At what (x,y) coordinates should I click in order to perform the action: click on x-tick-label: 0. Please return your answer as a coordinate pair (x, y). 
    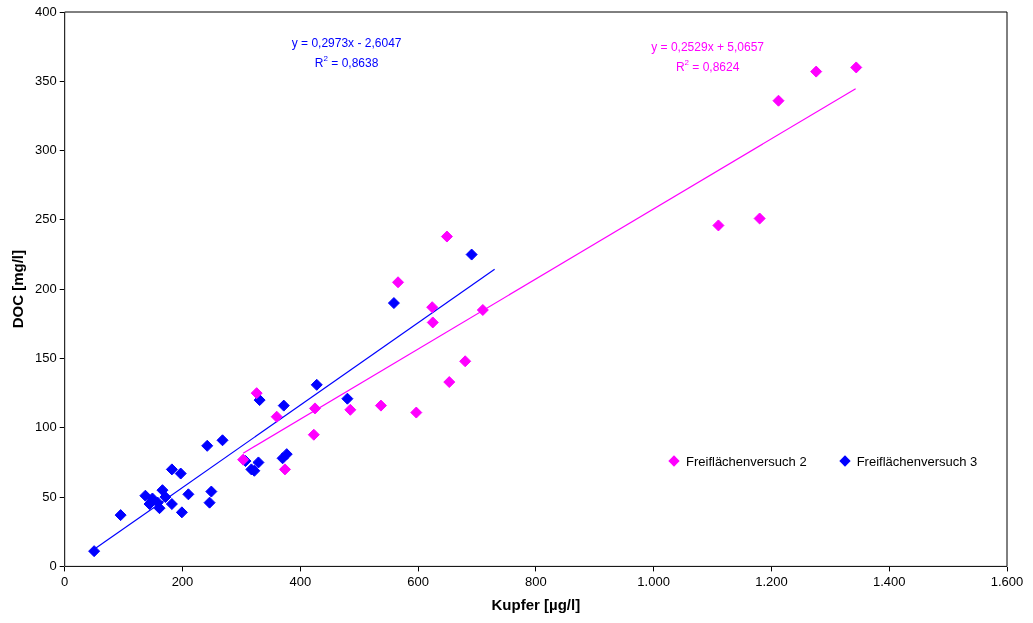
    Looking at the image, I should click on (65, 581).